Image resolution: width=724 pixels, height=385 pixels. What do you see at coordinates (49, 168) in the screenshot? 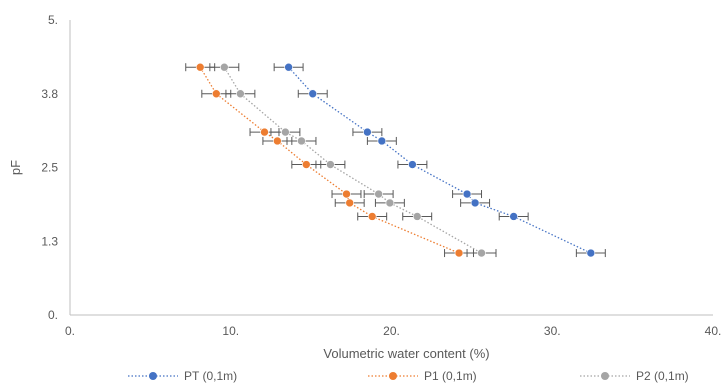
I see `y-tick-label: 2.5` at bounding box center [49, 168].